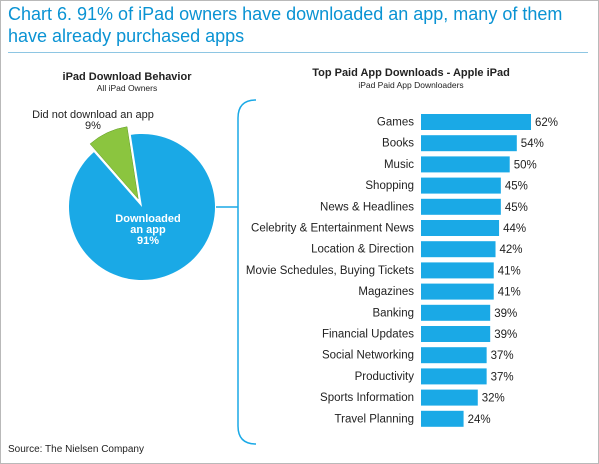 The height and width of the screenshot is (464, 599). Describe the element at coordinates (386, 292) in the screenshot. I see `bar-category-label: Magazines` at that location.